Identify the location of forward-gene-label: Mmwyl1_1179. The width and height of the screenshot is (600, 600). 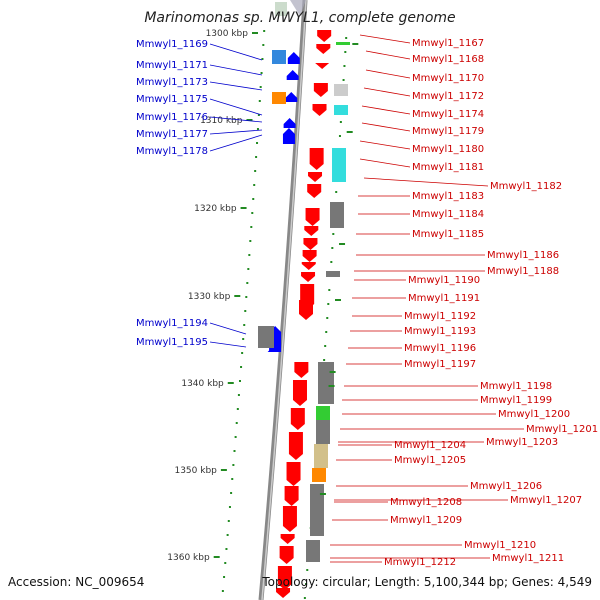
(448, 131).